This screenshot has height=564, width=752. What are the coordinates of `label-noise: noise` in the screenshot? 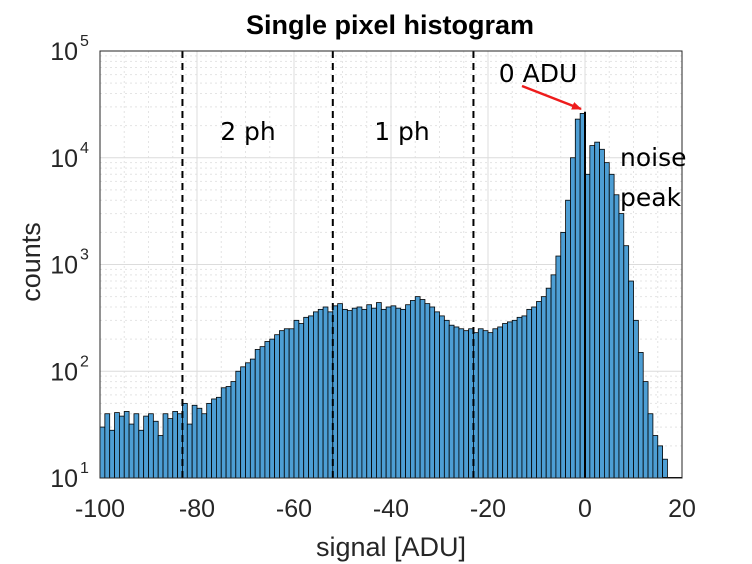 It's located at (653, 157).